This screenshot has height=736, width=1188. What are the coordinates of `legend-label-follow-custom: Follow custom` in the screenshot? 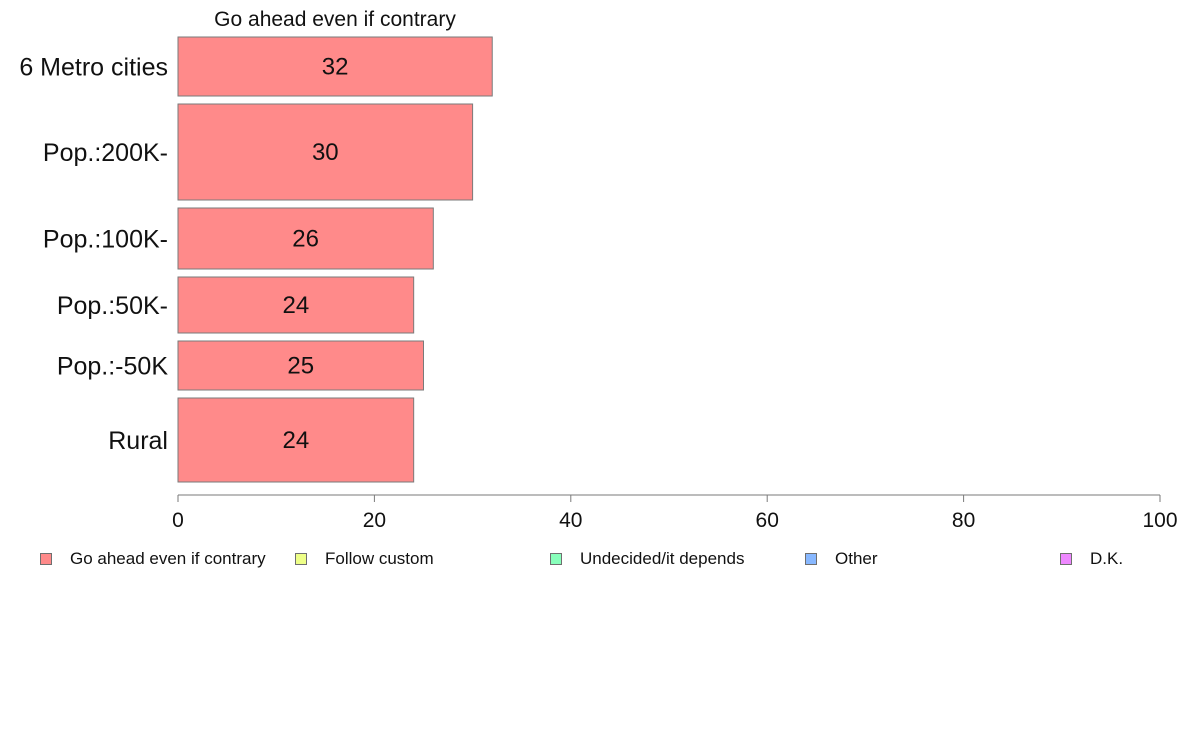 It's located at (379, 558).